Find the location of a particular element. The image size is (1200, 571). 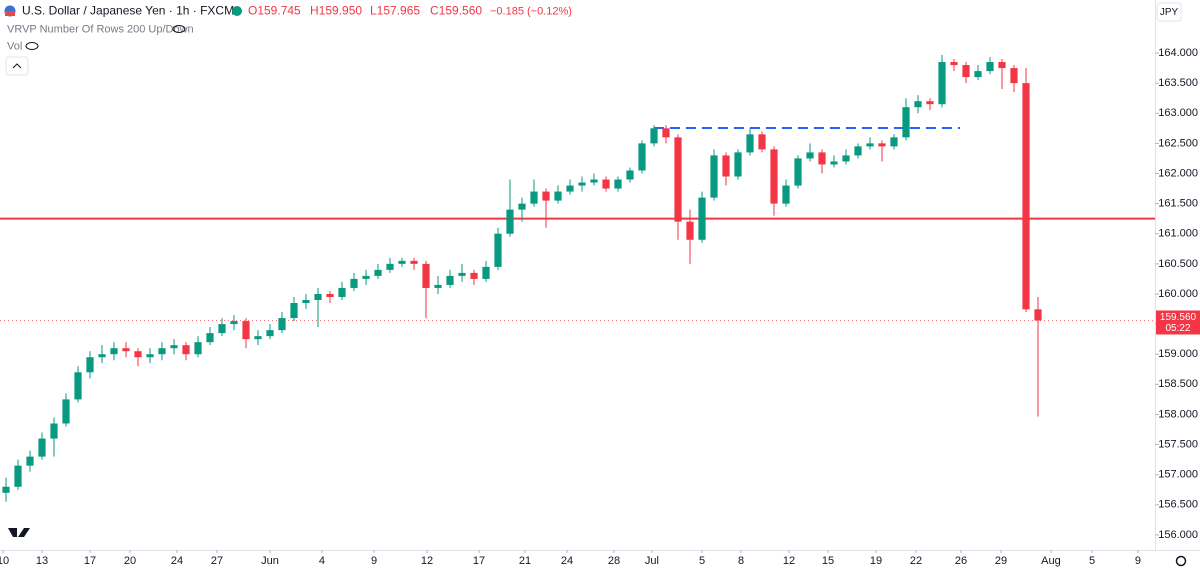

y-tick-label: 158.000 is located at coordinates (1178, 414).